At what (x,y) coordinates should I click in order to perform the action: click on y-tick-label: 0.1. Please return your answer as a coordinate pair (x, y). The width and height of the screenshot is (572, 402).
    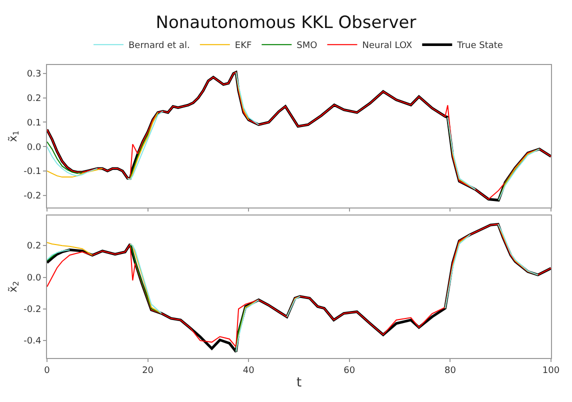
    Looking at the image, I should click on (34, 123).